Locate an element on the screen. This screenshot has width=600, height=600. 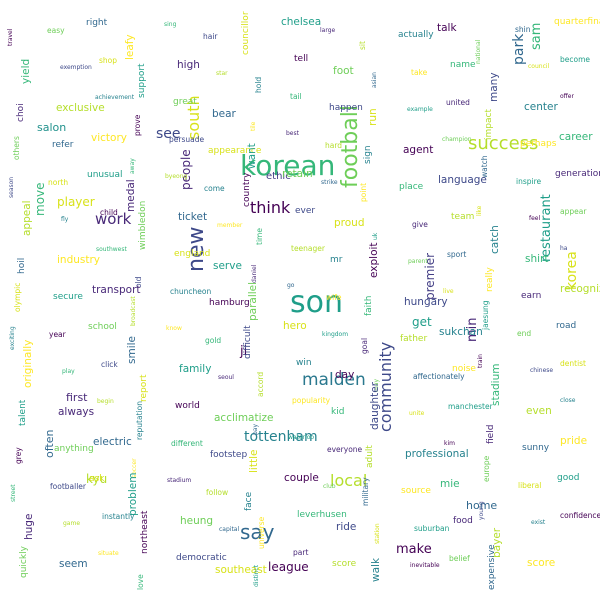
cloud-word-local: local is located at coordinates (349, 480).